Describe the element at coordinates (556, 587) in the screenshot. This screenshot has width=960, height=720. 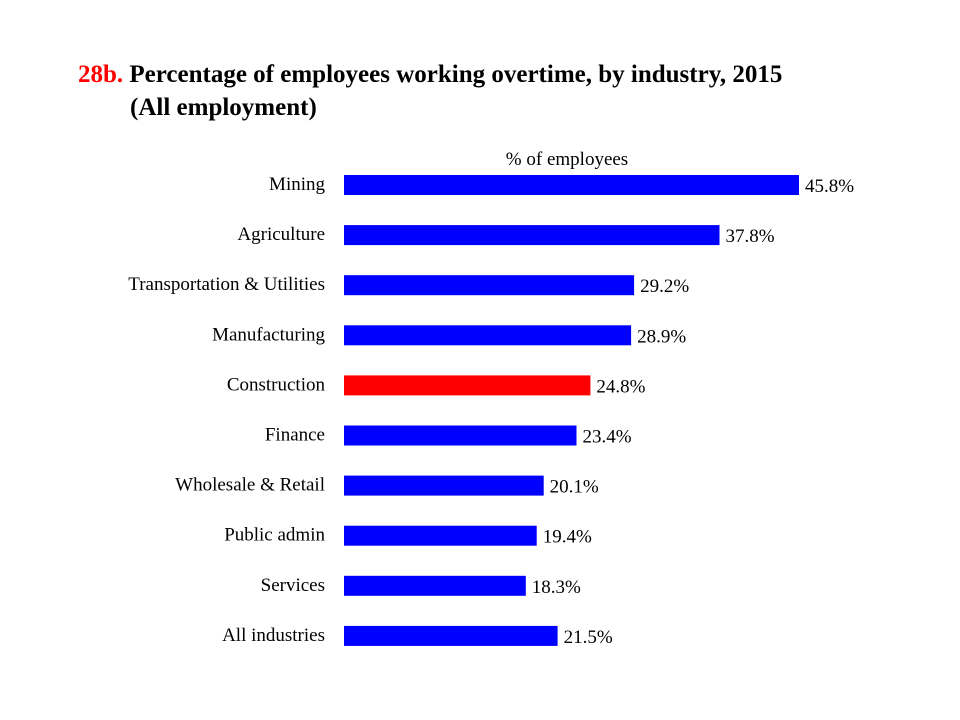
I see `value-label-services: 18.3%` at that location.